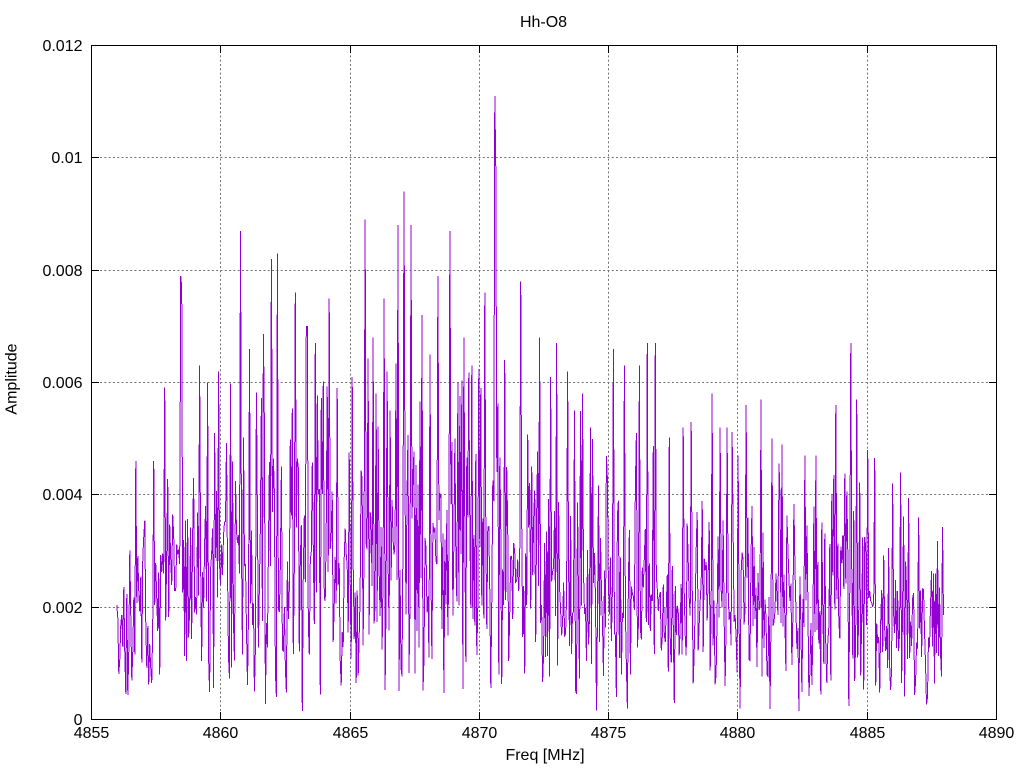 The image size is (1024, 768). I want to click on svg-text: 0.004, so click(62, 495).